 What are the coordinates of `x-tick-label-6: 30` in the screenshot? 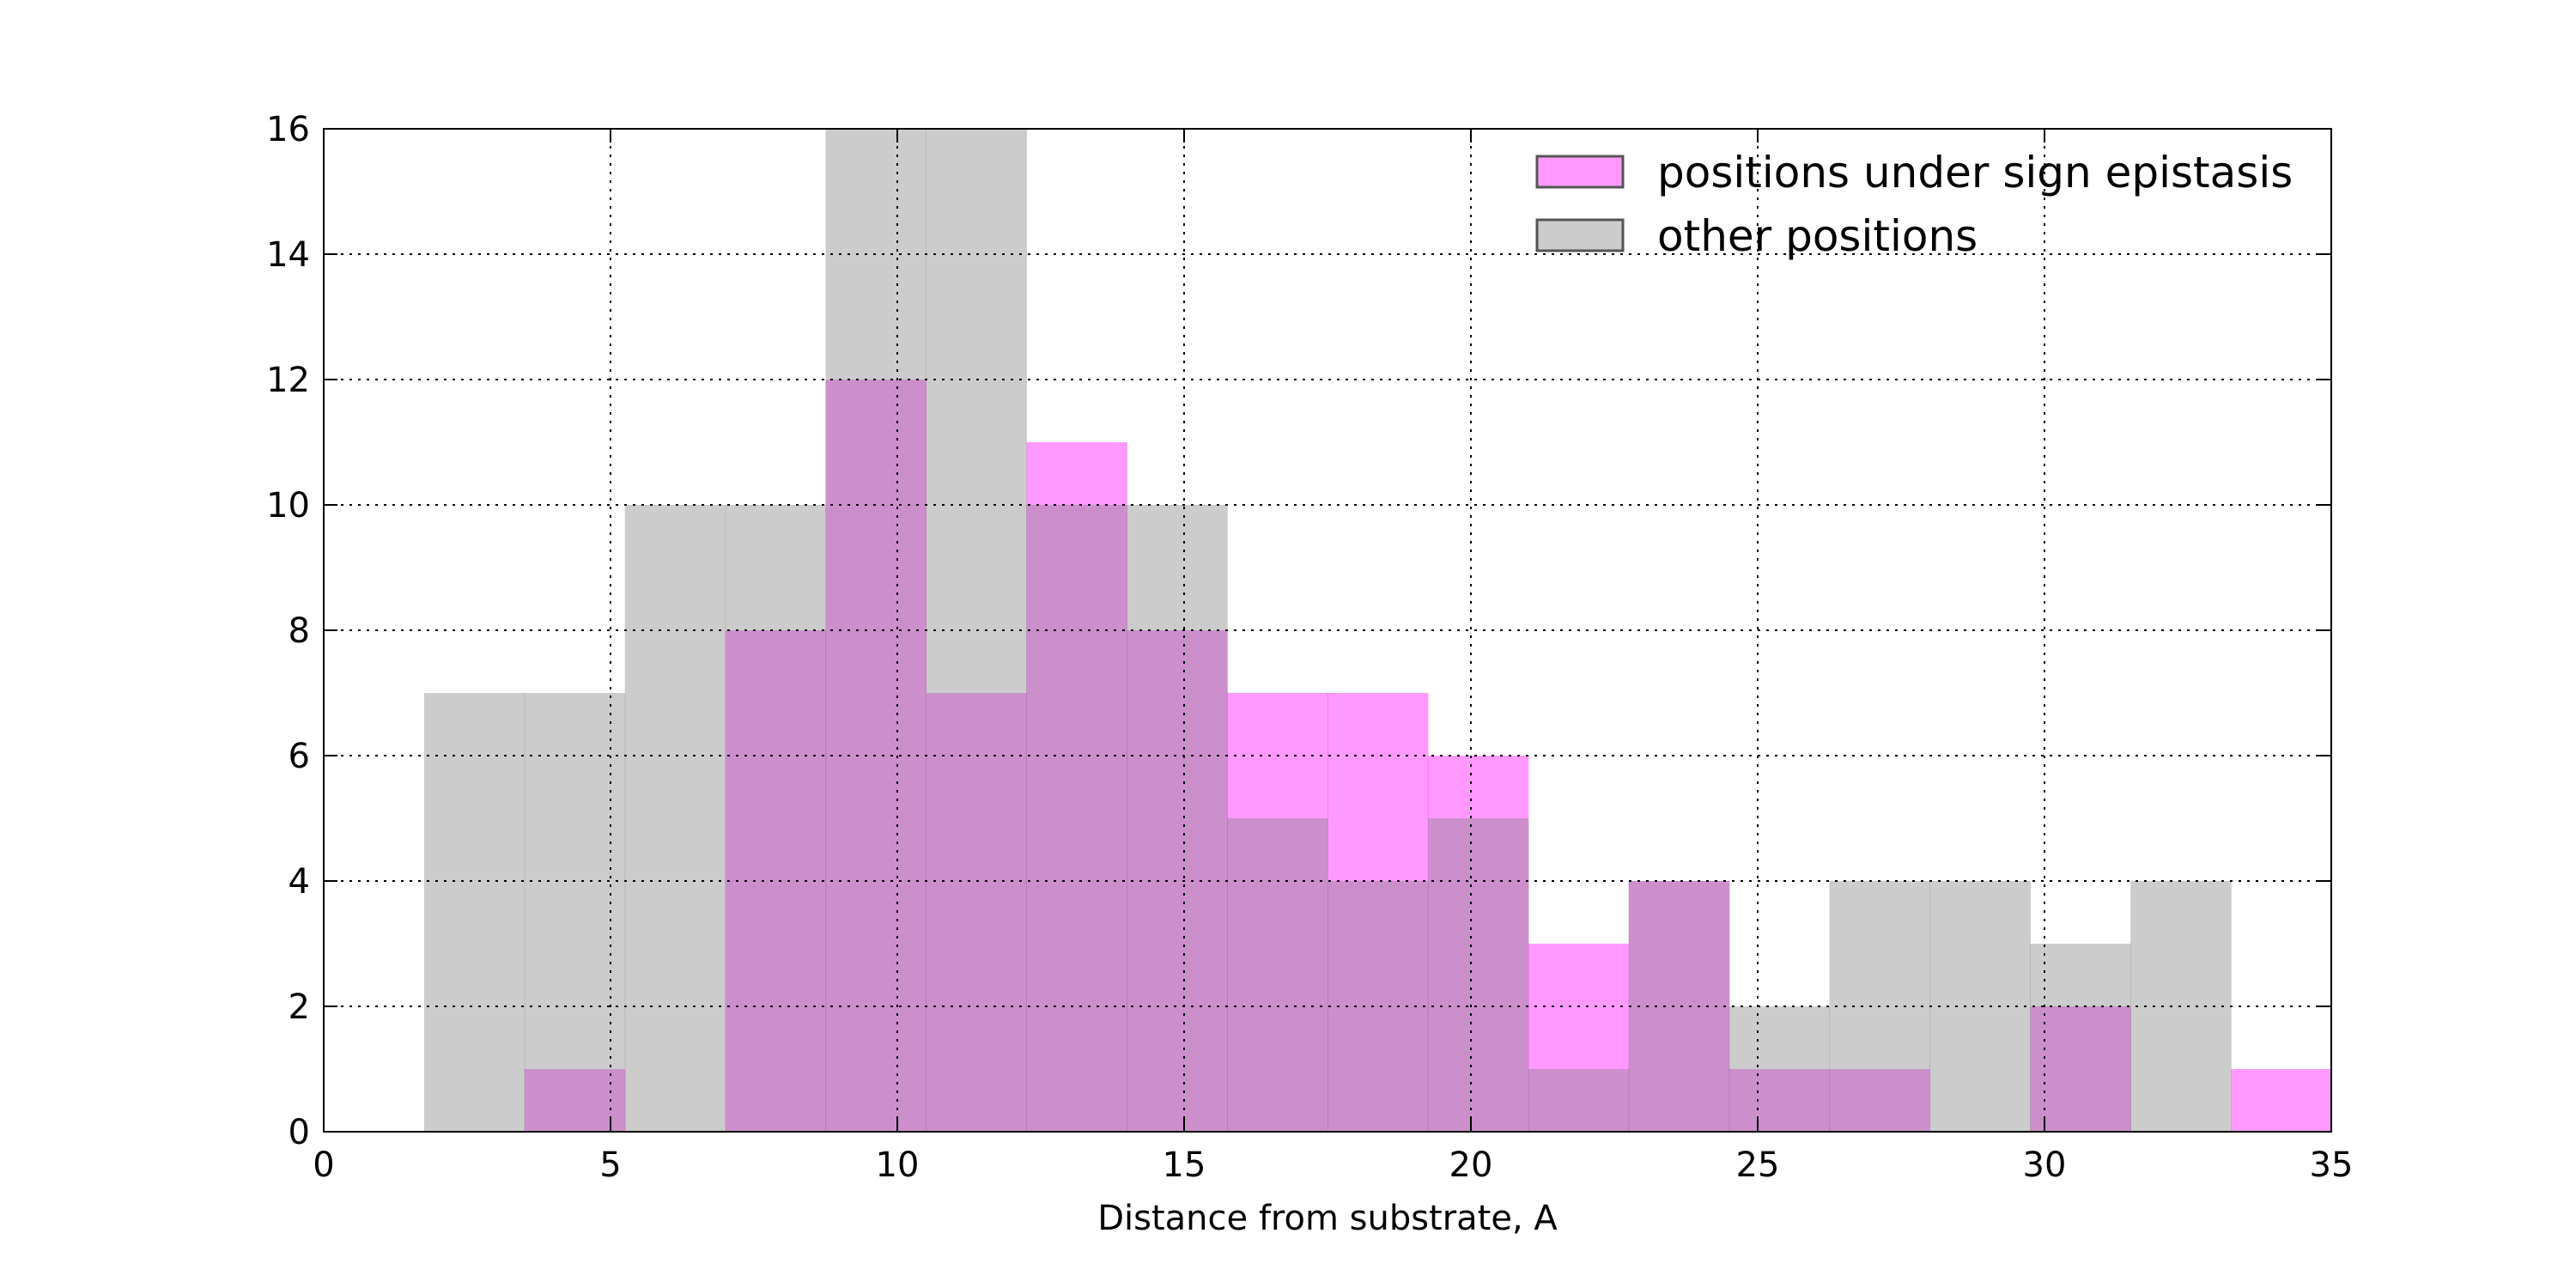 It's located at (2045, 1165).